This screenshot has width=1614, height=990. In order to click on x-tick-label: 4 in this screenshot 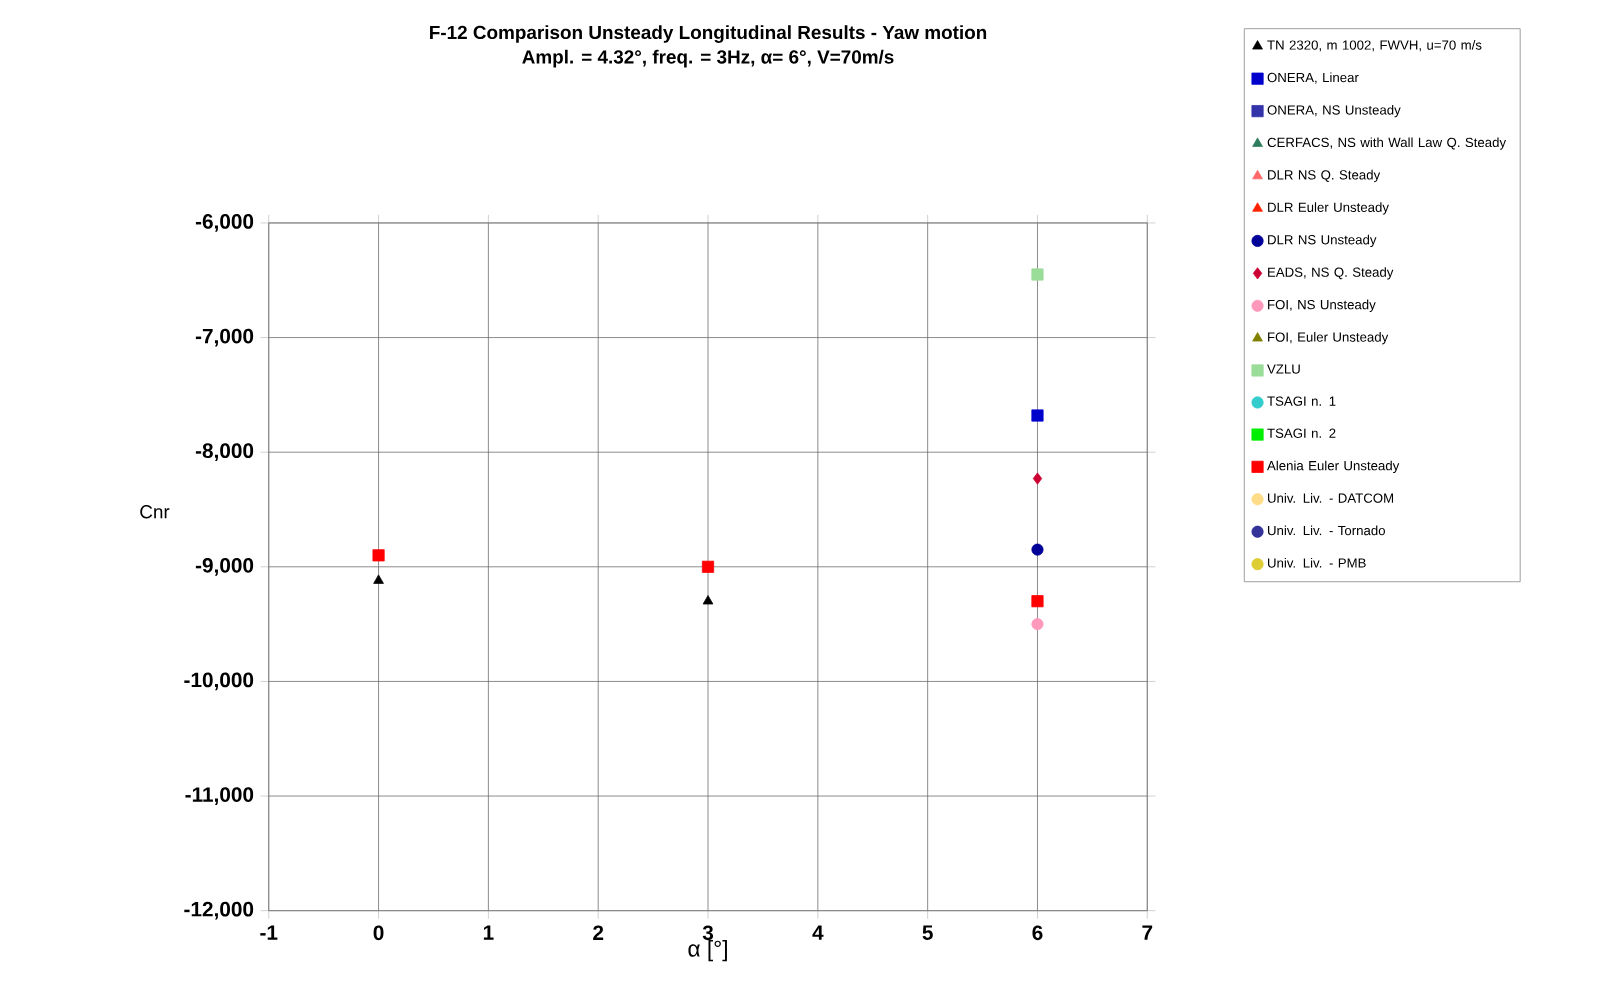, I will do `click(818, 932)`.